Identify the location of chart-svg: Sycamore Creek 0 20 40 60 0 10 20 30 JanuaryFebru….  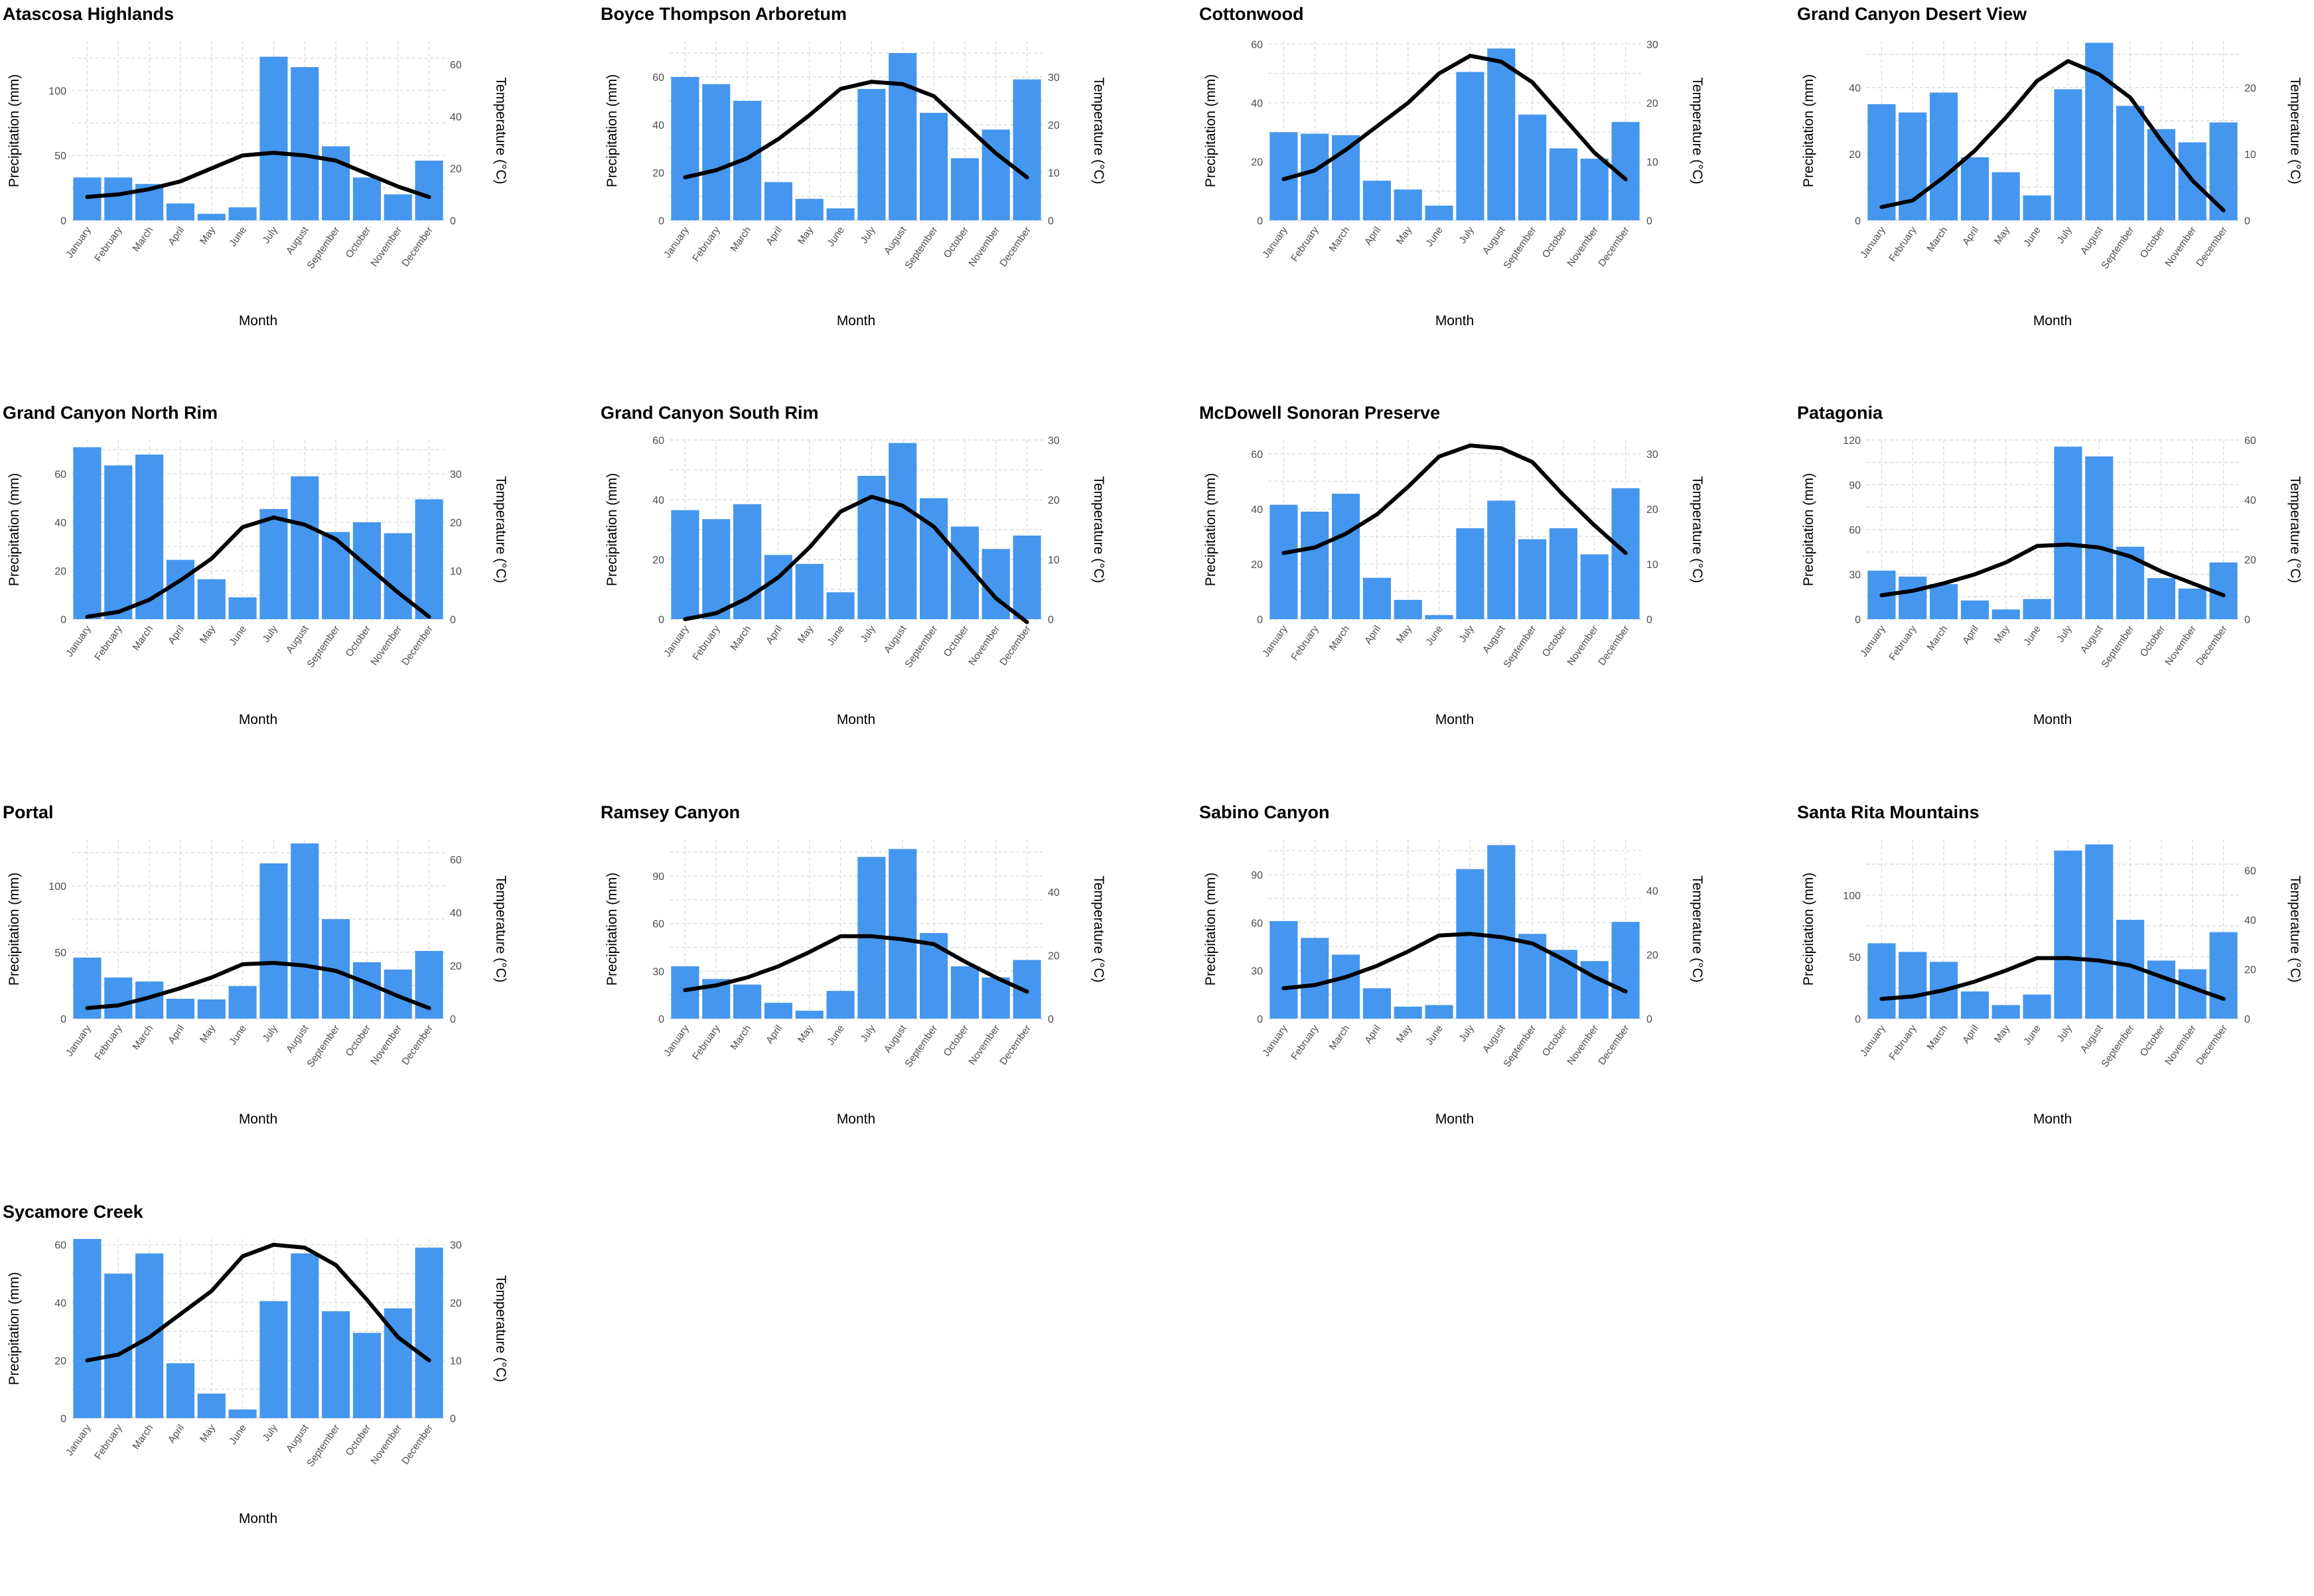
(255, 1364).